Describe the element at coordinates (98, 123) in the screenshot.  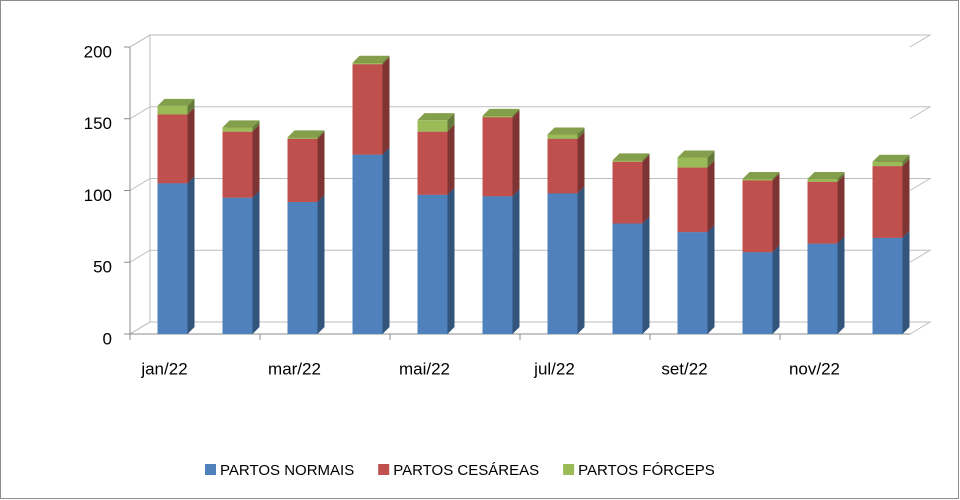
I see `y-tick-label: 150` at that location.